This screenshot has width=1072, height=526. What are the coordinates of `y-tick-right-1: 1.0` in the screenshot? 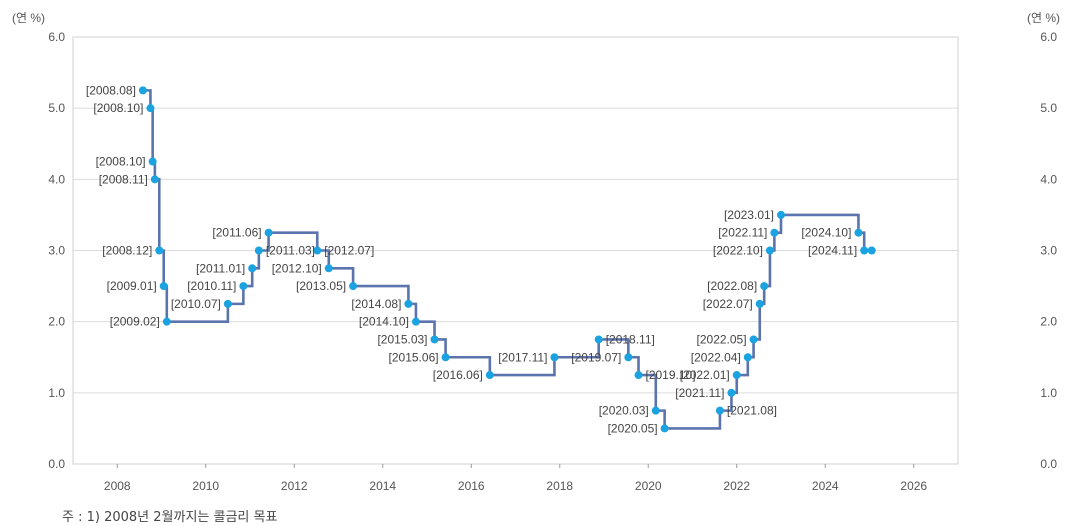 It's located at (1048, 393).